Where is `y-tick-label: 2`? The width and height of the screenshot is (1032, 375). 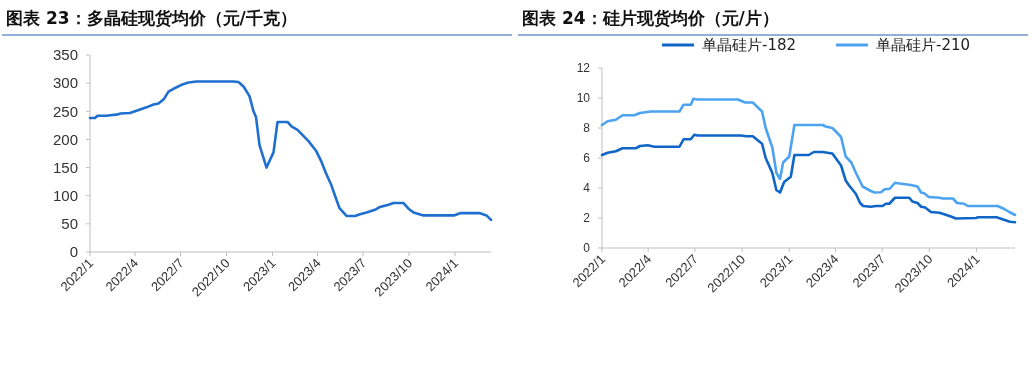
y-tick-label: 2 is located at coordinates (587, 218).